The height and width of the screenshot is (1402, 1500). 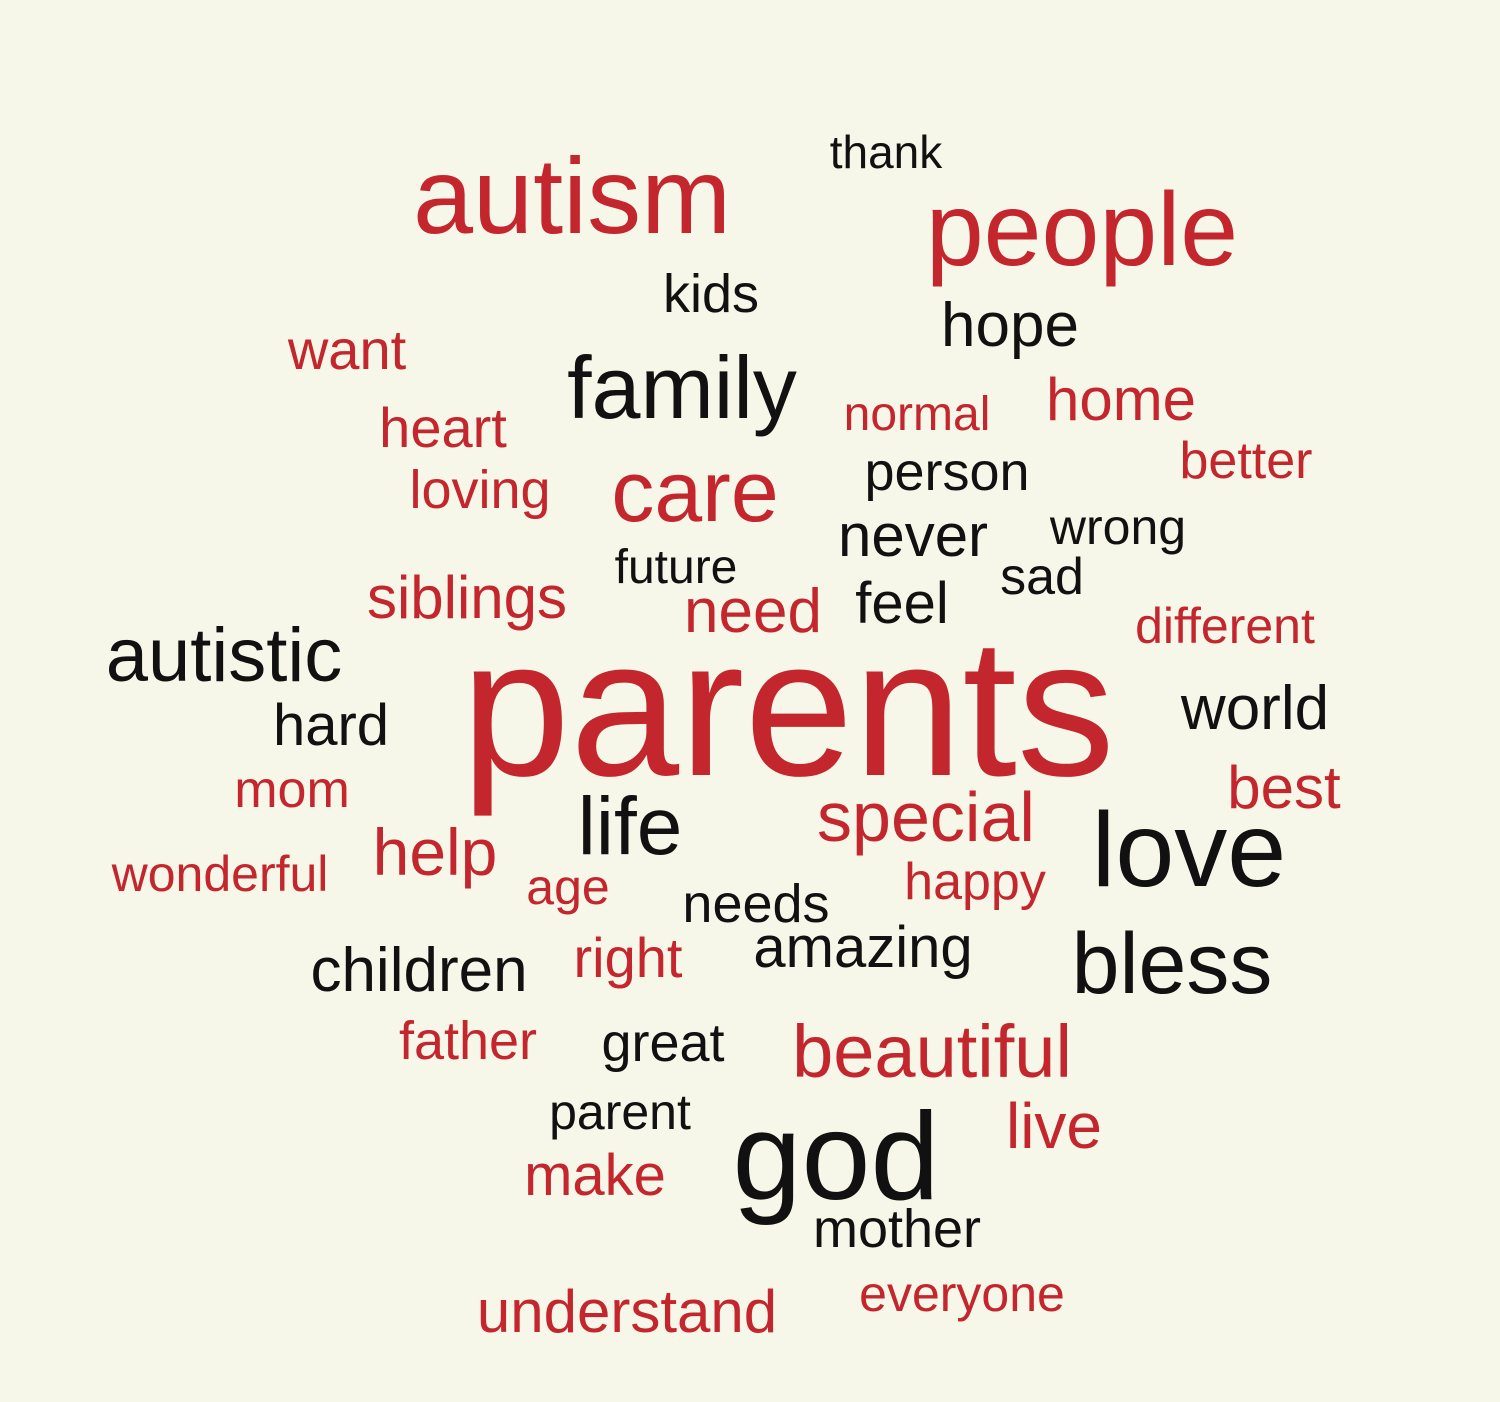 I want to click on word-father: father, so click(x=468, y=1041).